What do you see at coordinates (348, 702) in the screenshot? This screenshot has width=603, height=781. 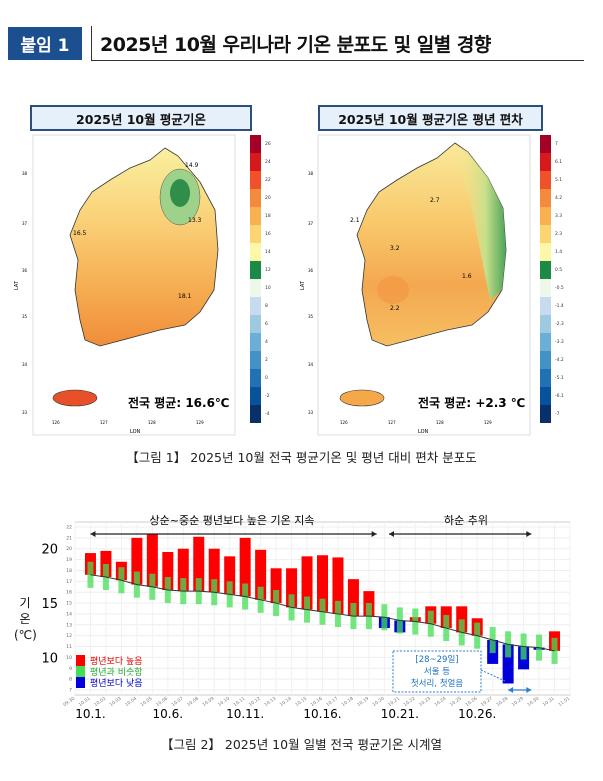 I see `x-tick-label: 10.18` at bounding box center [348, 702].